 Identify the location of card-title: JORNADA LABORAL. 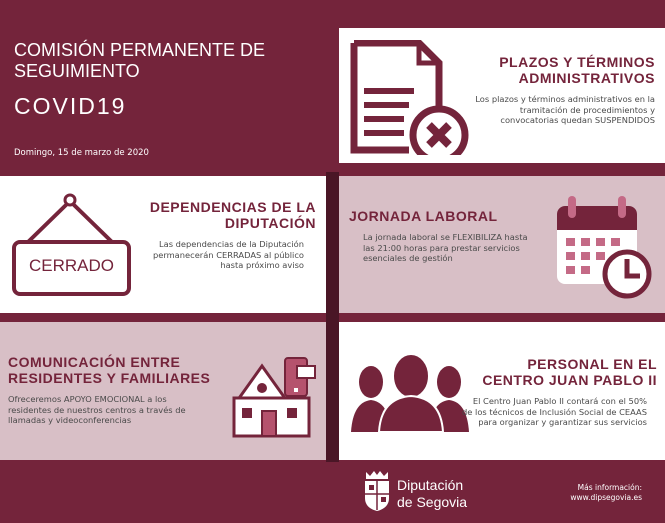
(423, 216).